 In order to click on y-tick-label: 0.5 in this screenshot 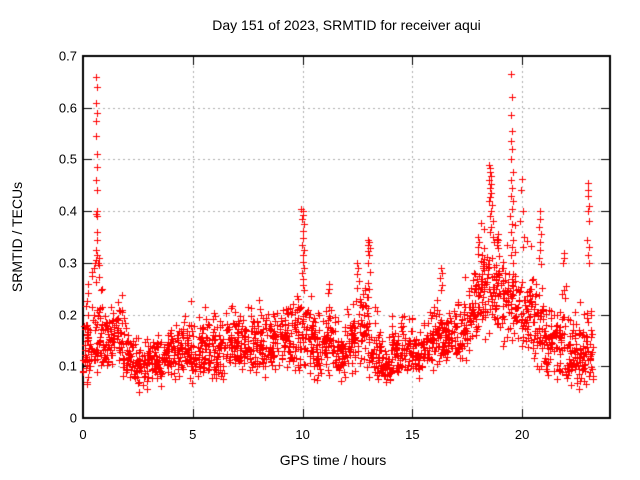, I will do `click(67, 159)`.